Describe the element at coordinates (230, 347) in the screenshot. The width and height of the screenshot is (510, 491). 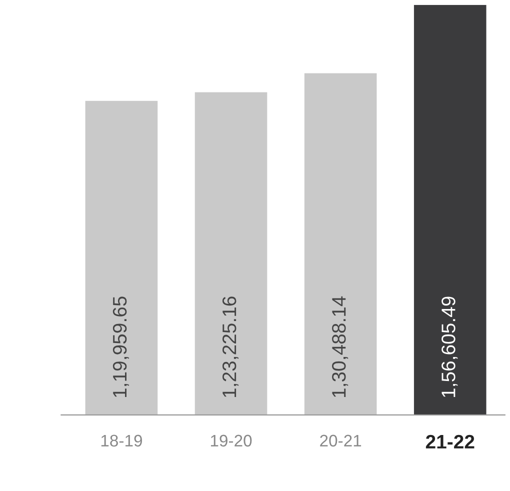
I see `data-label: 1,23,225.16` at that location.